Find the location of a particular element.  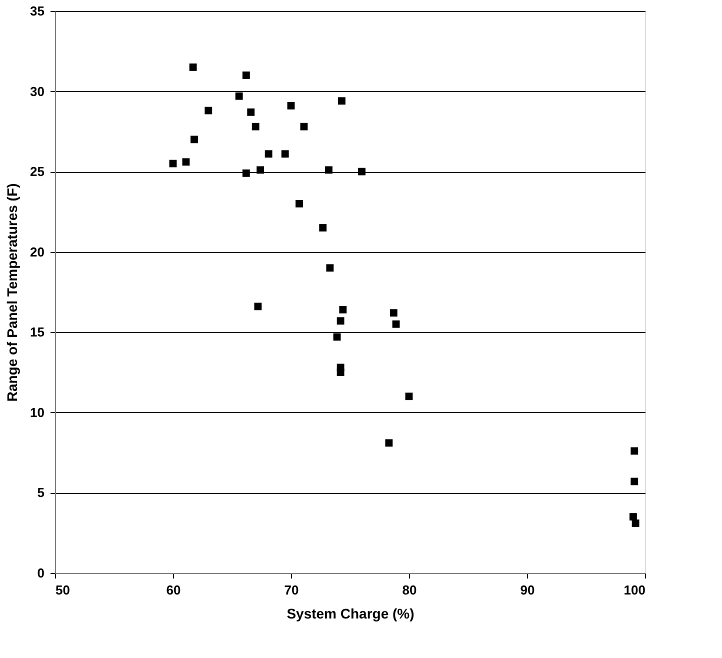

y-tick-label: 5 is located at coordinates (40, 492).